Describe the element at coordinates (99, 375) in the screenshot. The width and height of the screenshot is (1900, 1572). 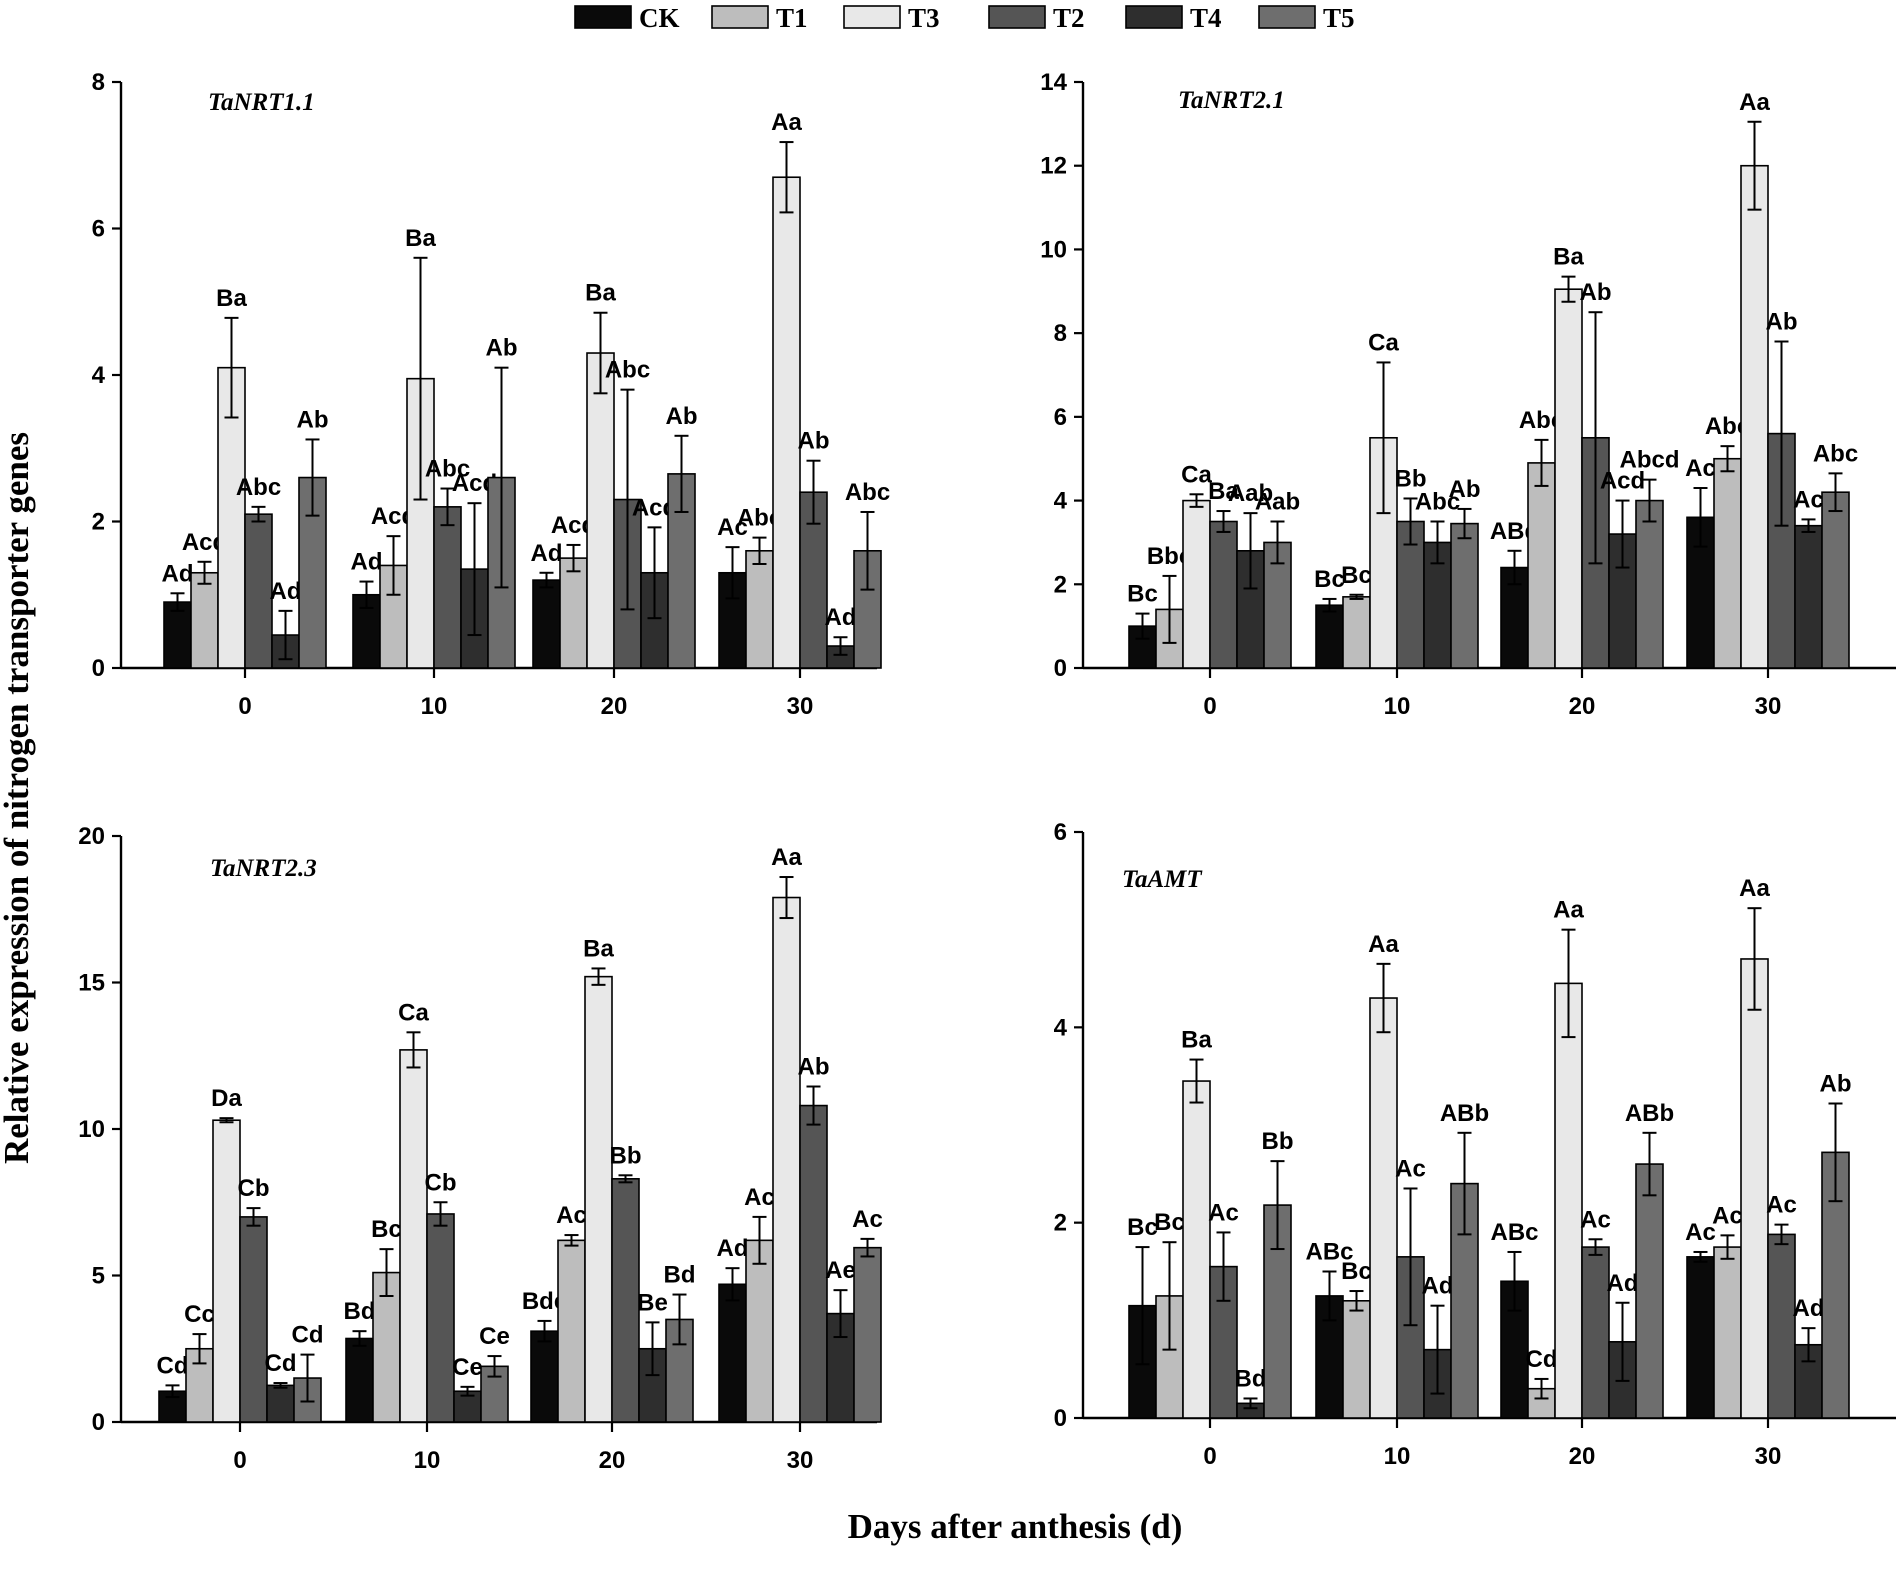
I see `y-tick-label: 4` at that location.